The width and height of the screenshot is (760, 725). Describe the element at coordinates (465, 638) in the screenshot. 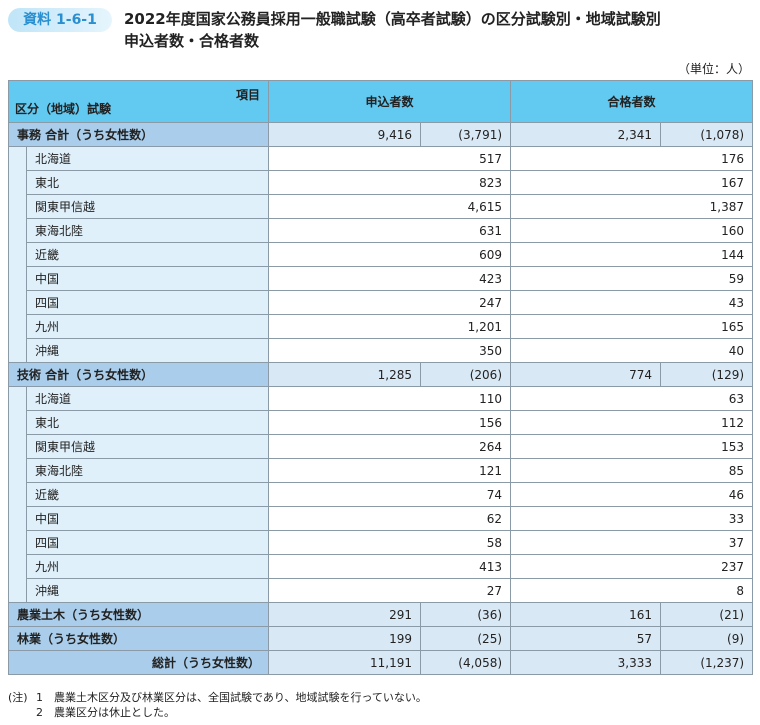

I see `cell: (25)` at that location.